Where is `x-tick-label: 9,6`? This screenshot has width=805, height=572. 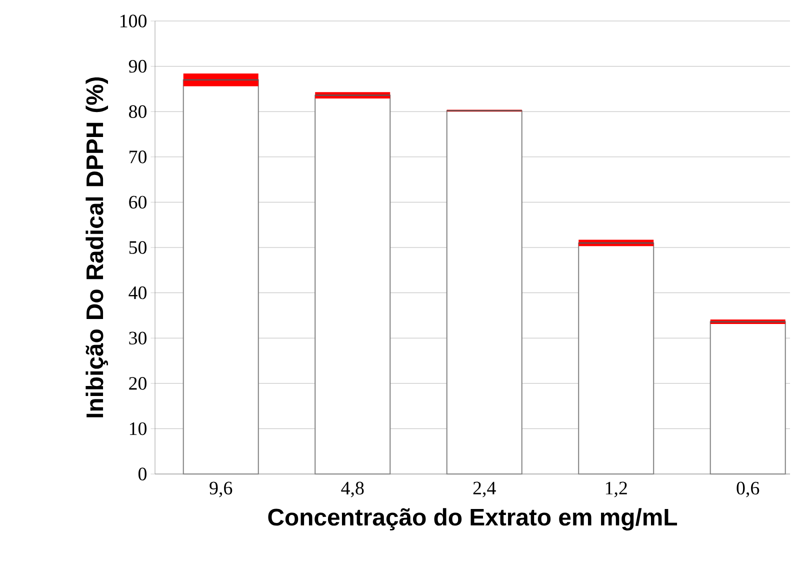 x-tick-label: 9,6 is located at coordinates (221, 490).